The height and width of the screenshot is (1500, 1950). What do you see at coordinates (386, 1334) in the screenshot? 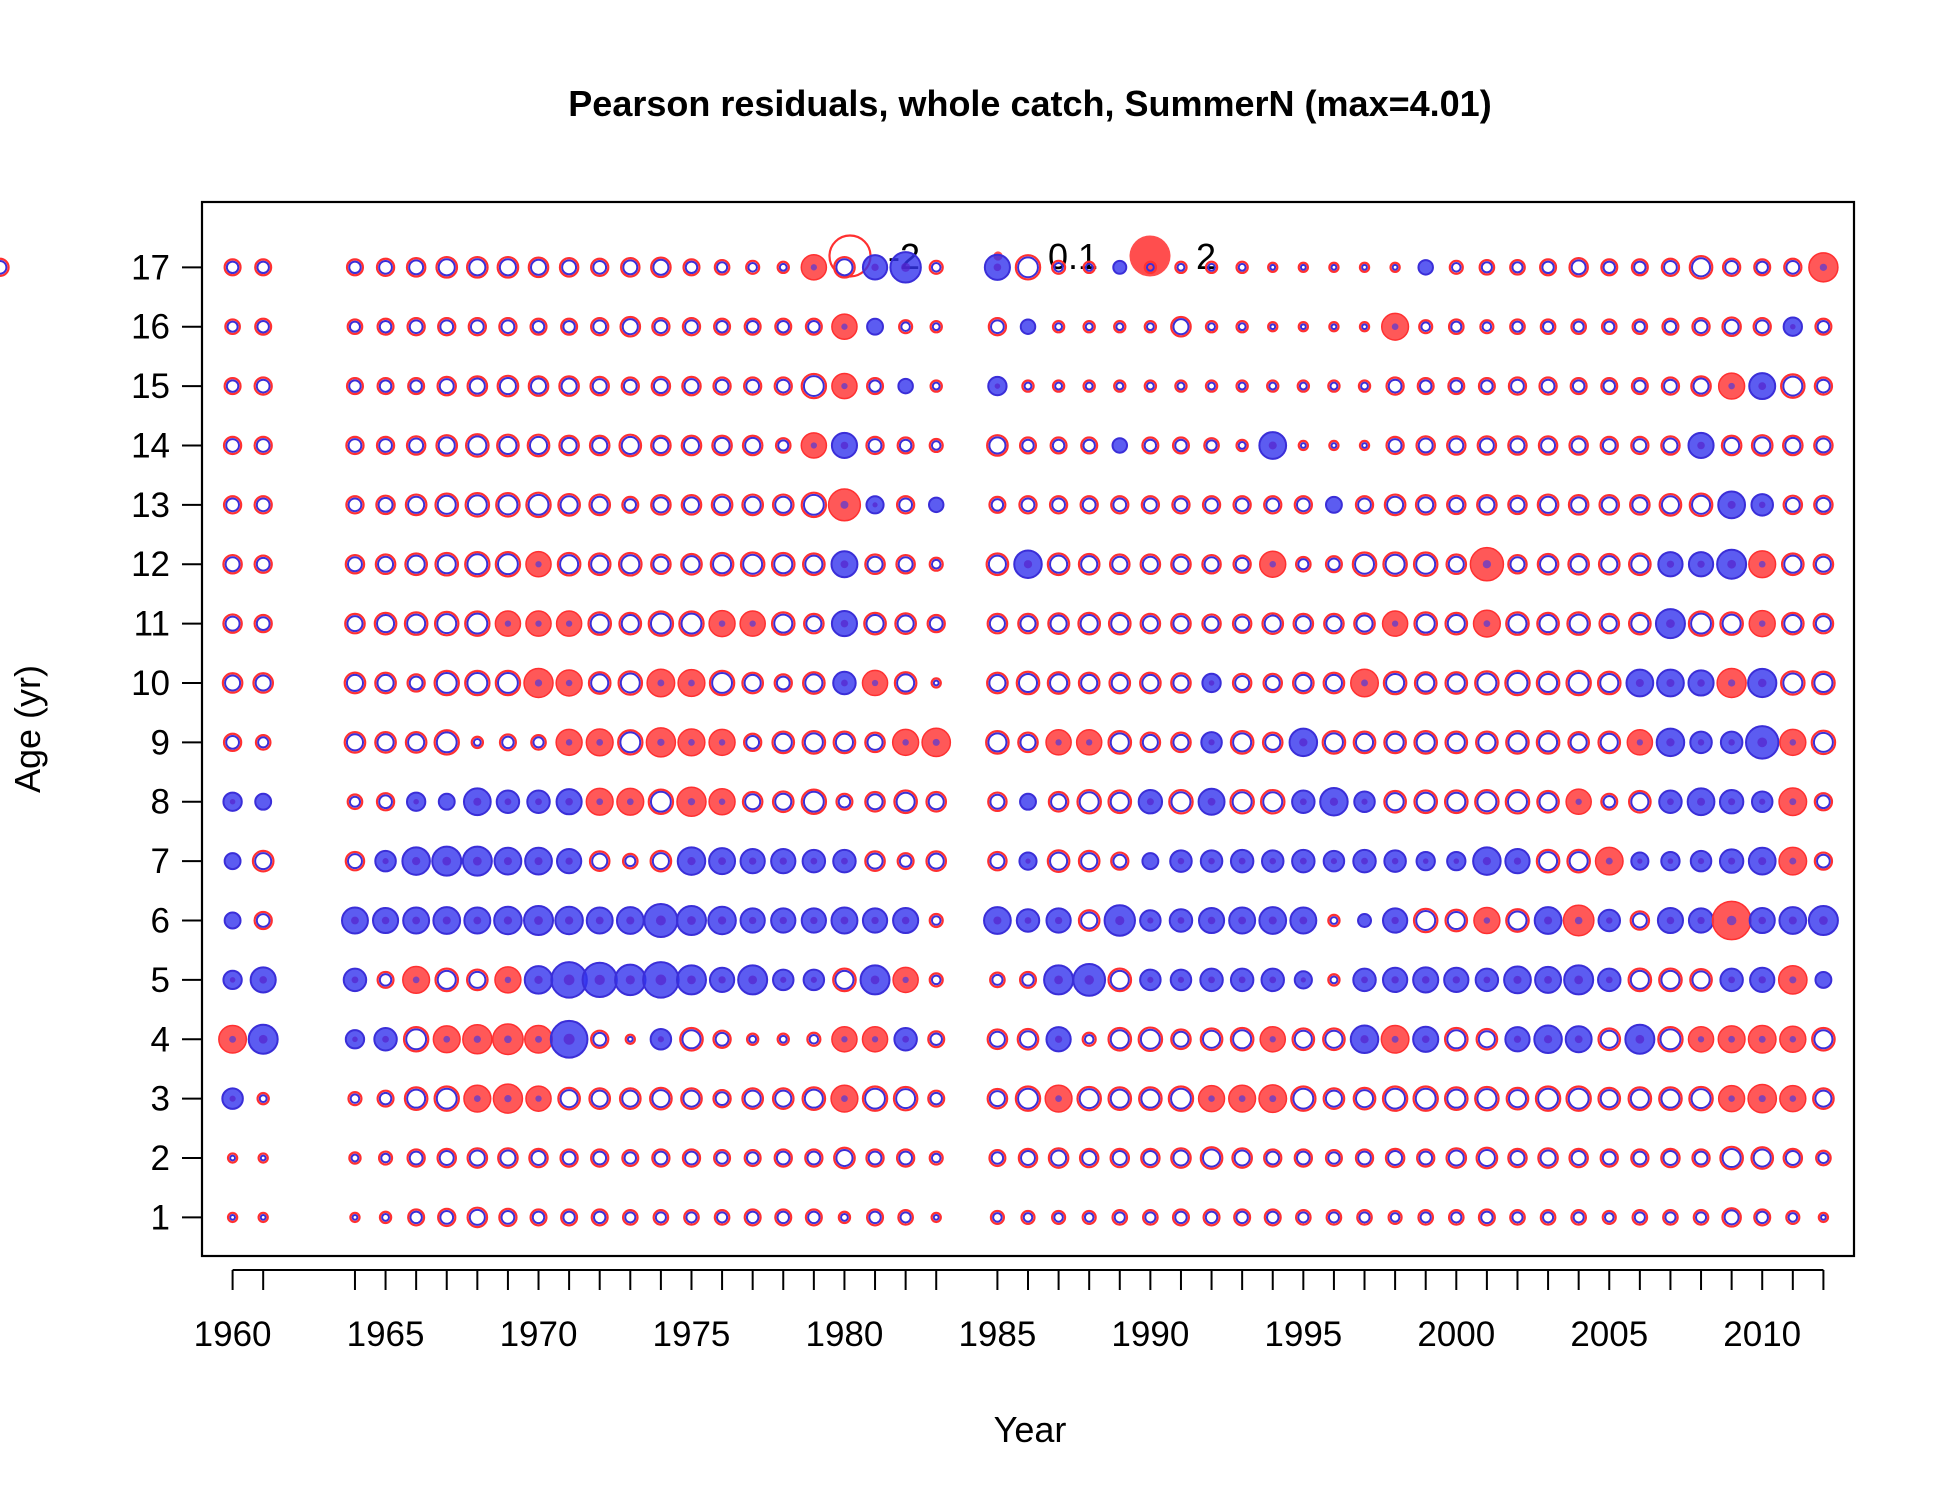
I see `x-tick-label-1965: 1965` at bounding box center [386, 1334].